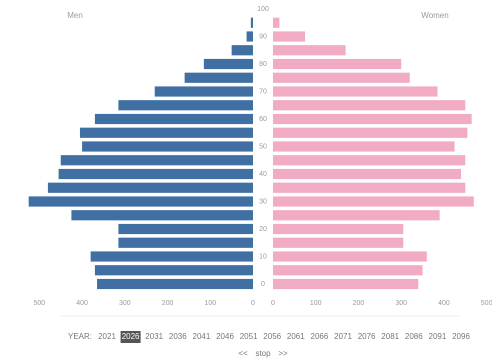 The image size is (492, 361). What do you see at coordinates (263, 256) in the screenshot?
I see `age-label: 10` at bounding box center [263, 256].